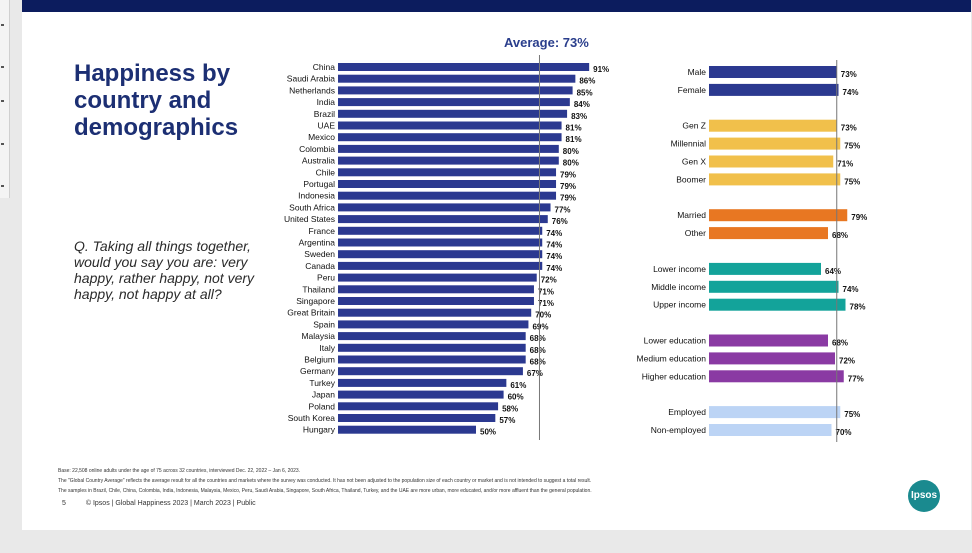  Describe the element at coordinates (694, 126) in the screenshot. I see `demographic-label: Gen Z` at that location.